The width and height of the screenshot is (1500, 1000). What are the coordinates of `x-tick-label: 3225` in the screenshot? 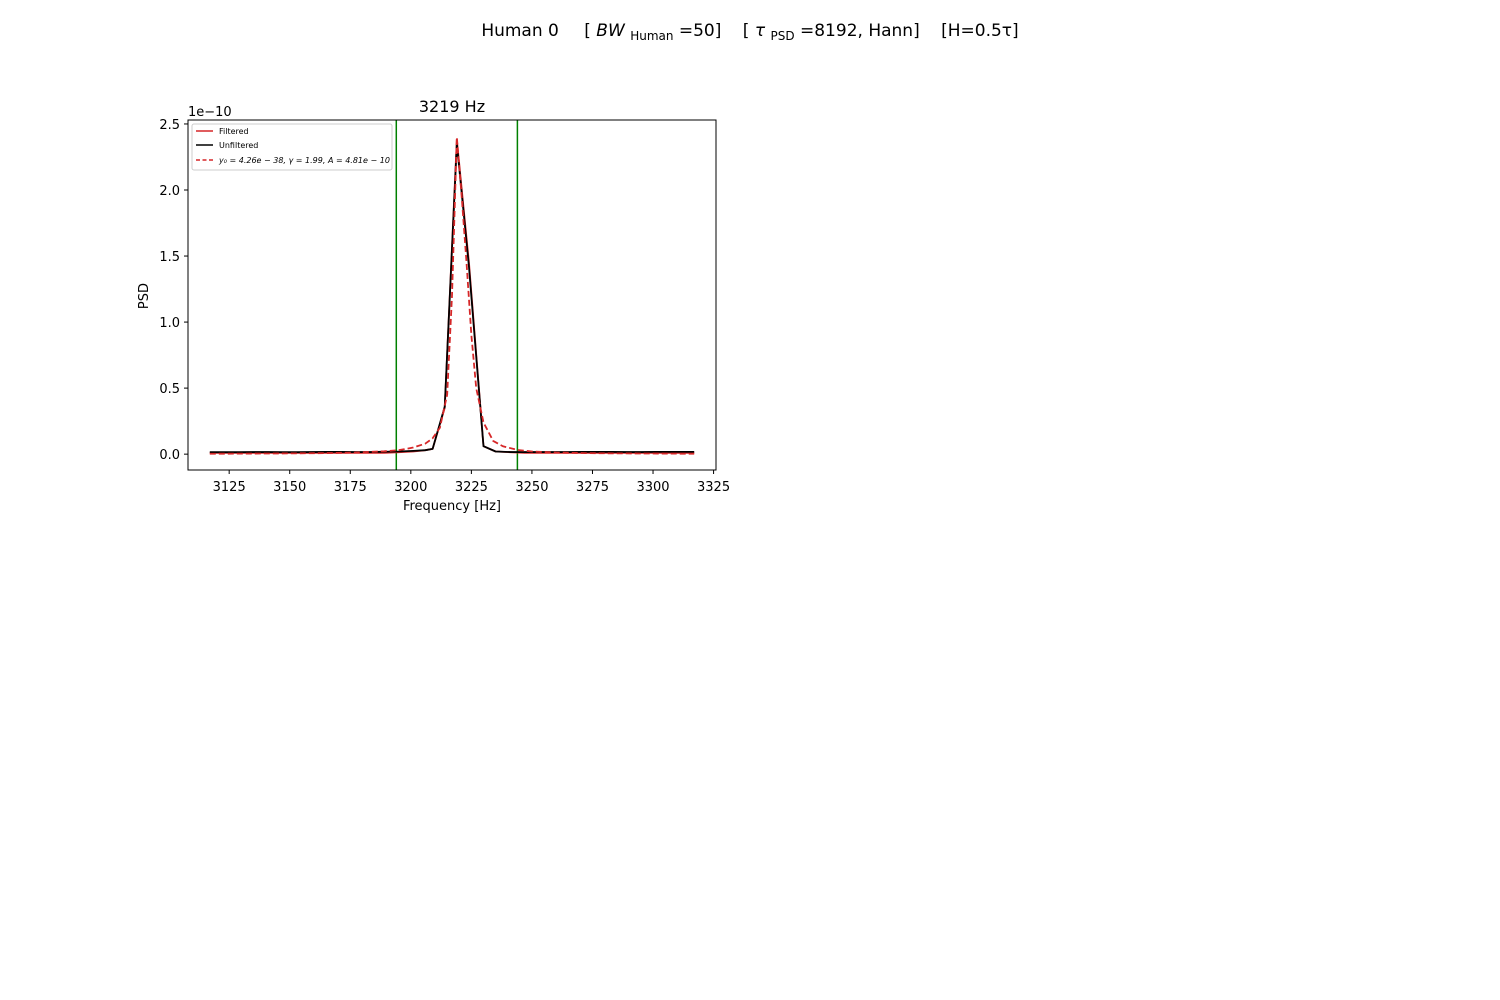 It's located at (471, 487).